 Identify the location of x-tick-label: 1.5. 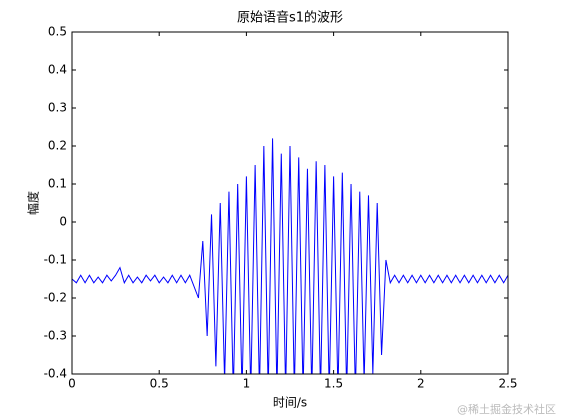
(333, 384).